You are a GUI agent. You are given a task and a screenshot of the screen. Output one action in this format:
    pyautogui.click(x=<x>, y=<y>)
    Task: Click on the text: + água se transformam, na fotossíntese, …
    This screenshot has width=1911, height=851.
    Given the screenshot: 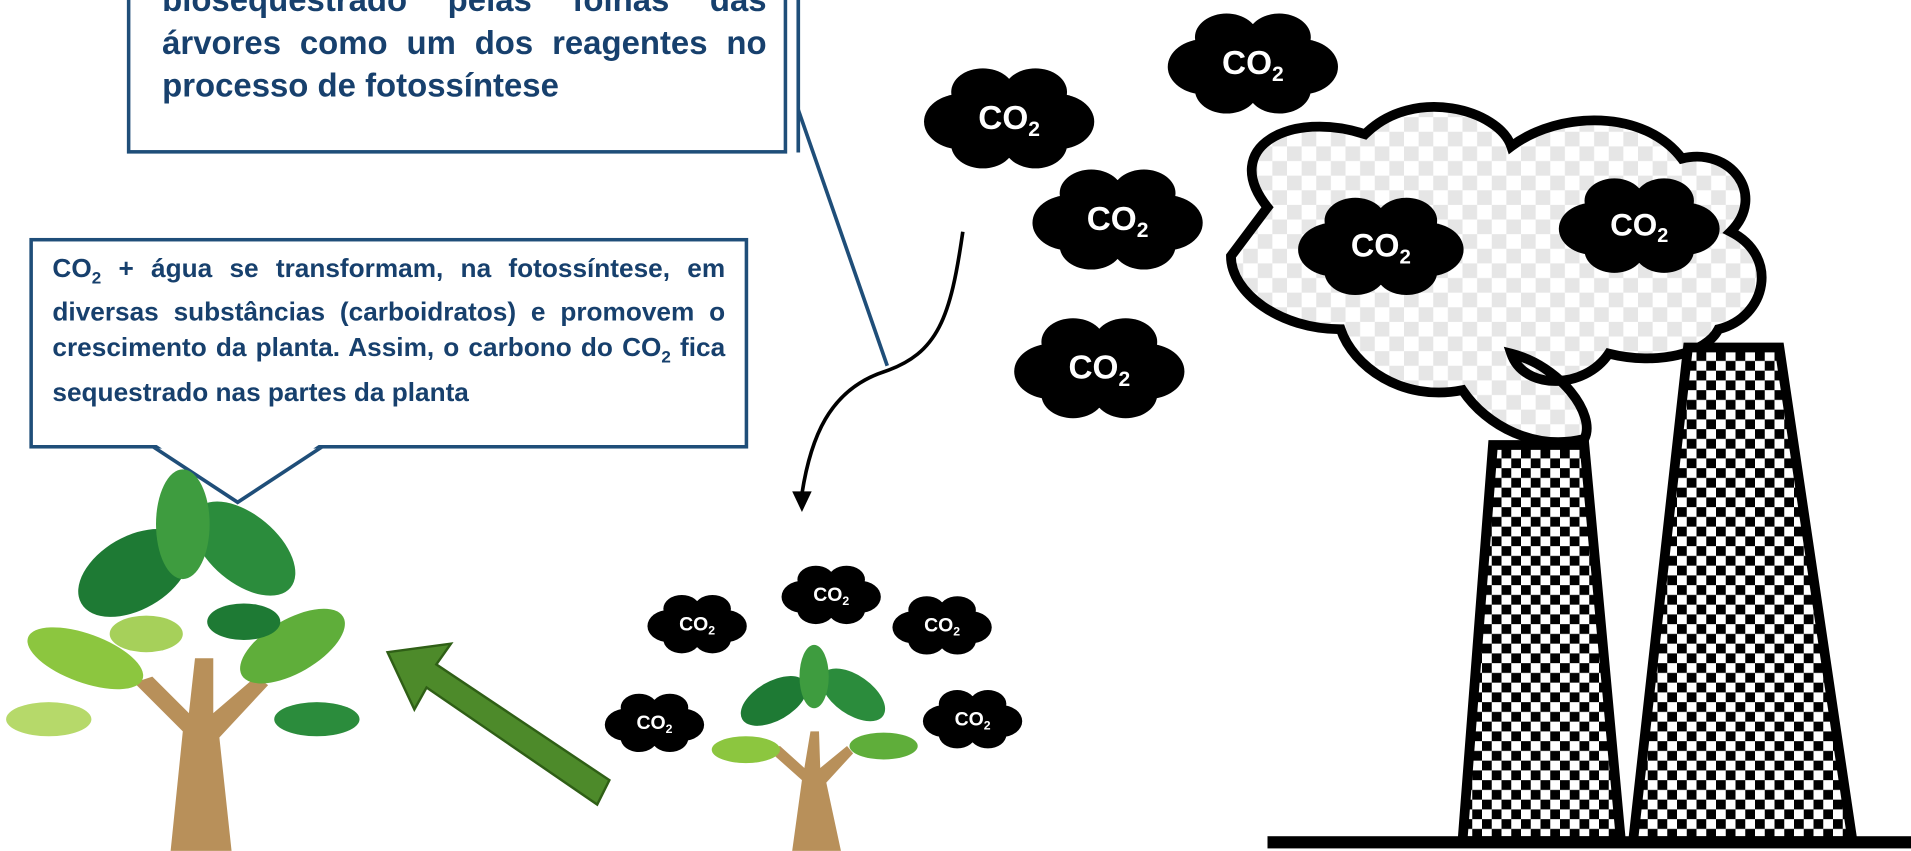 What is the action you would take?
    pyautogui.click(x=389, y=308)
    